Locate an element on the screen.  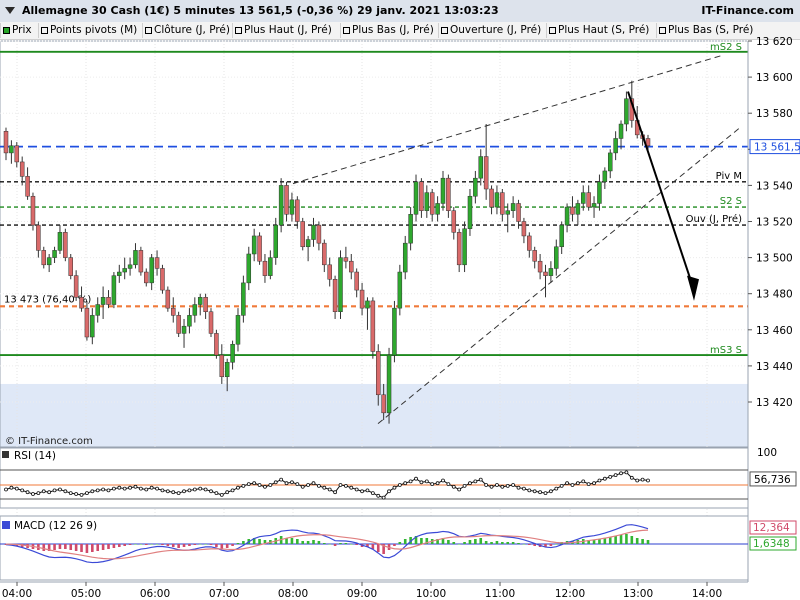
macd-value-badge is located at coordinates (773, 527).